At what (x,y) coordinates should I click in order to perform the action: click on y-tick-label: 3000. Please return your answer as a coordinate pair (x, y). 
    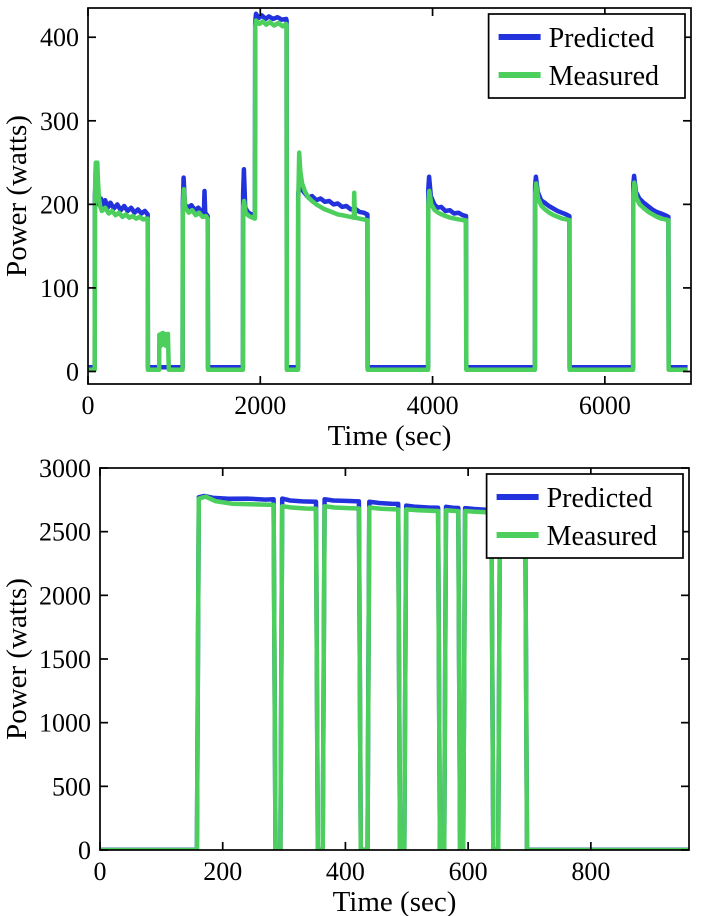
    Looking at the image, I should click on (65, 468).